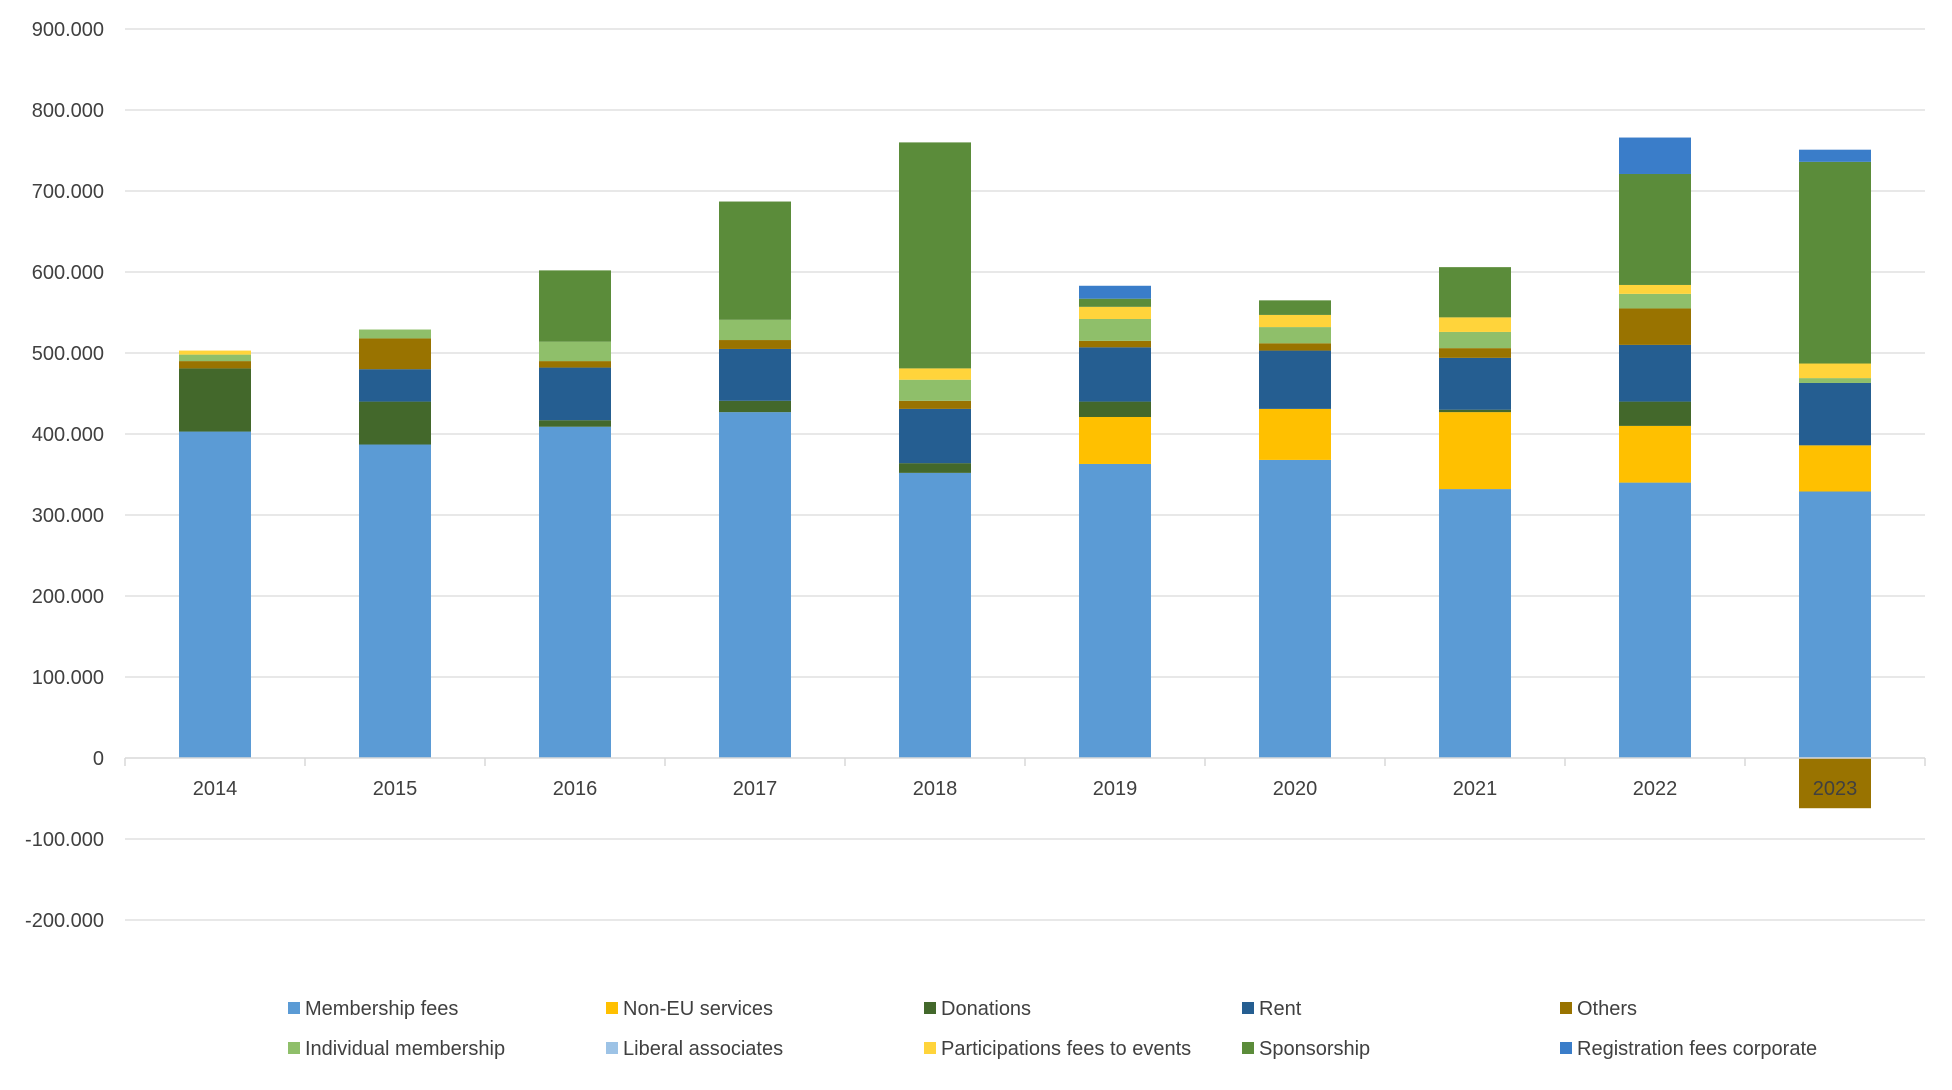 The image size is (1952, 1090). Describe the element at coordinates (1025, 789) in the screenshot. I see `x-axis-tick-labels: 2014 2015 2016 2017 2018 2019 2020 2021 2022 2023` at that location.